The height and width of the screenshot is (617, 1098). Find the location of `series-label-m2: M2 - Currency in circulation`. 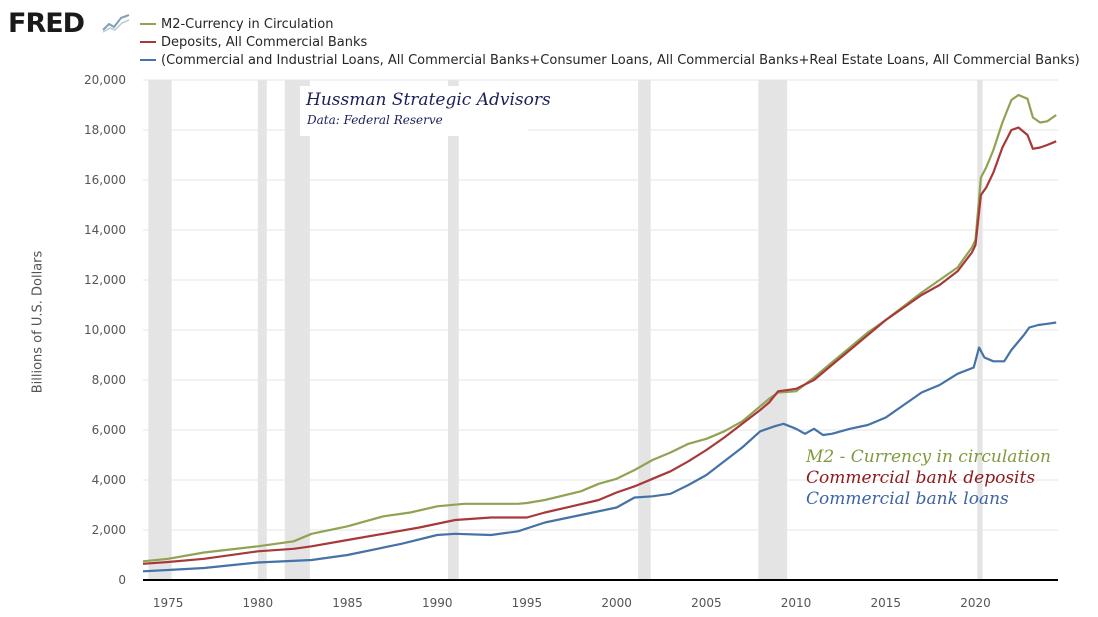

series-label-m2: M2 - Currency in circulation is located at coordinates (928, 457).